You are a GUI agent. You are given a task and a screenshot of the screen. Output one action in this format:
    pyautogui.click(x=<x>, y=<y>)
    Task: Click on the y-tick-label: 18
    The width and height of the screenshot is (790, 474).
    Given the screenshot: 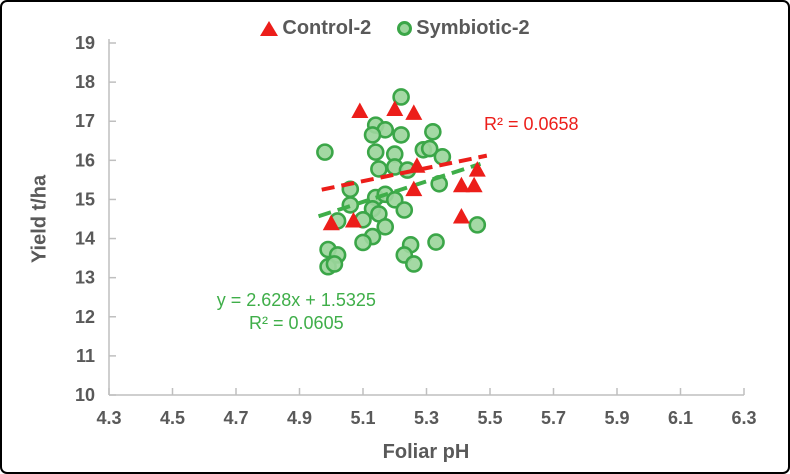 What is the action you would take?
    pyautogui.click(x=85, y=82)
    